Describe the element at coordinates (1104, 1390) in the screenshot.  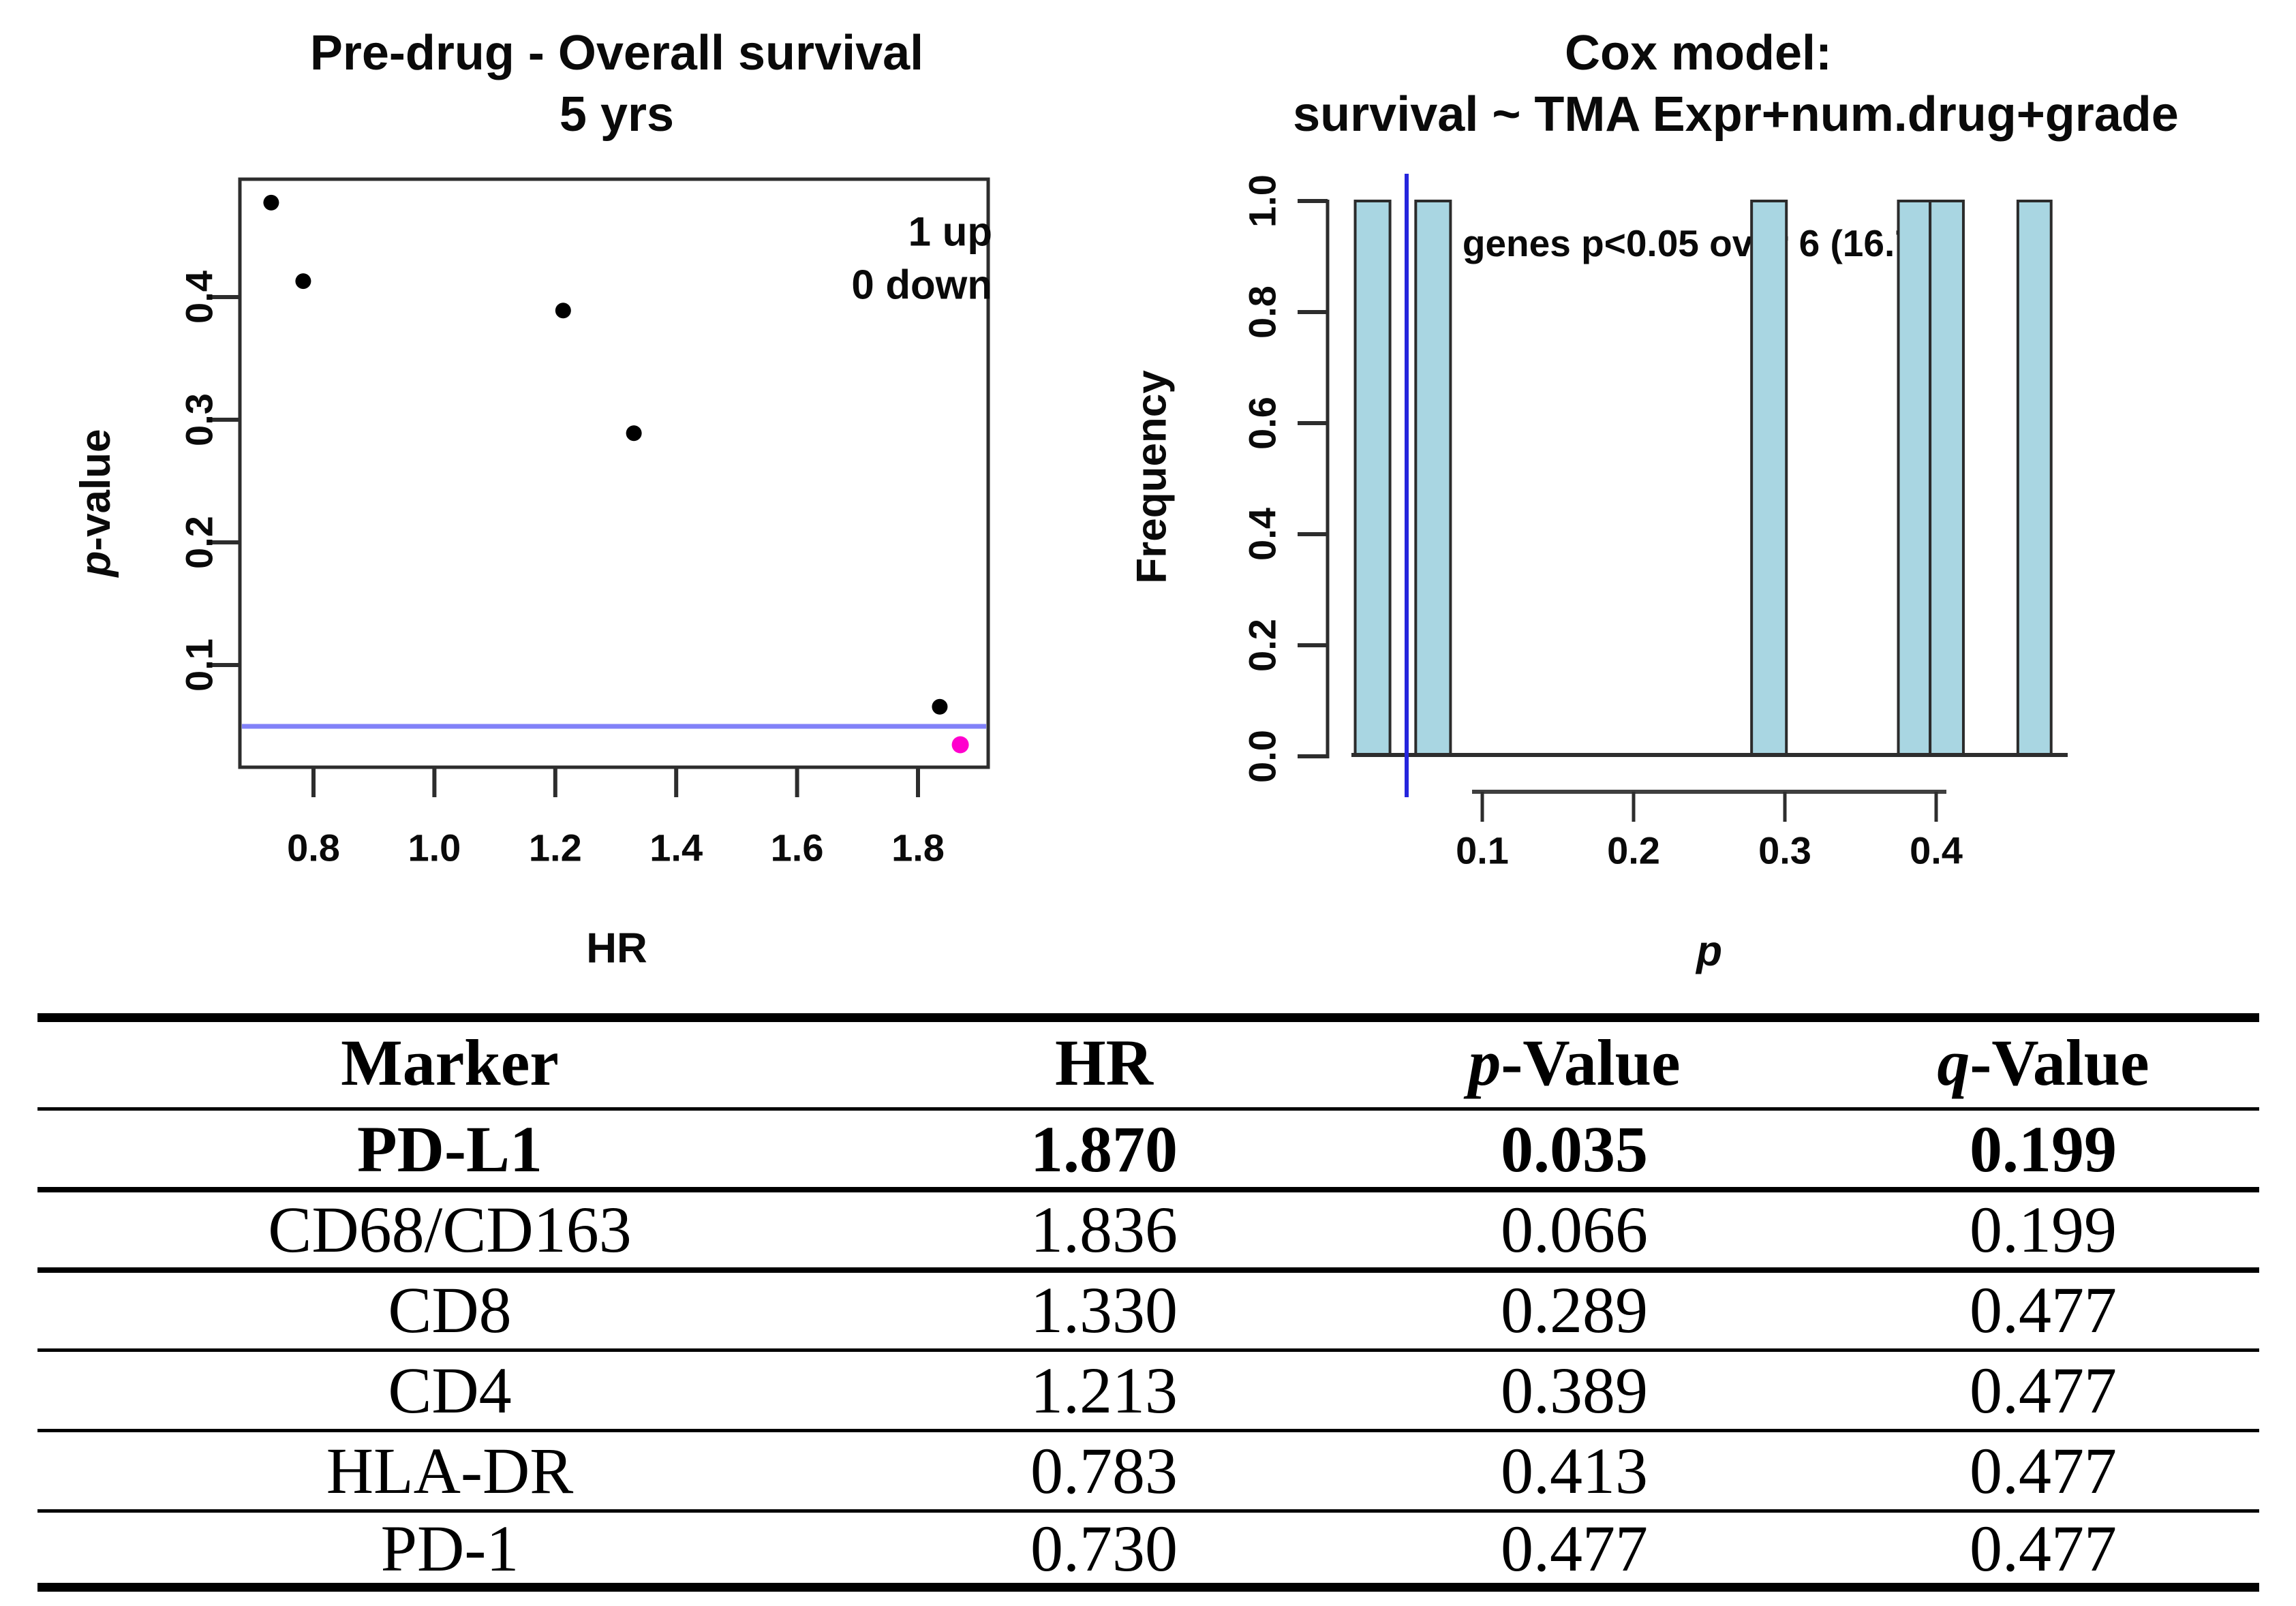
I see `table-cell: 1.213` at that location.